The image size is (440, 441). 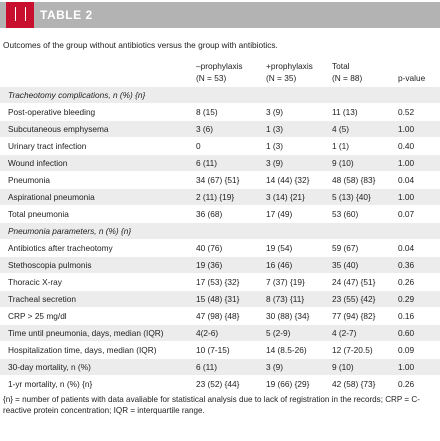 What do you see at coordinates (198, 146) in the screenshot?
I see `cell: 0` at bounding box center [198, 146].